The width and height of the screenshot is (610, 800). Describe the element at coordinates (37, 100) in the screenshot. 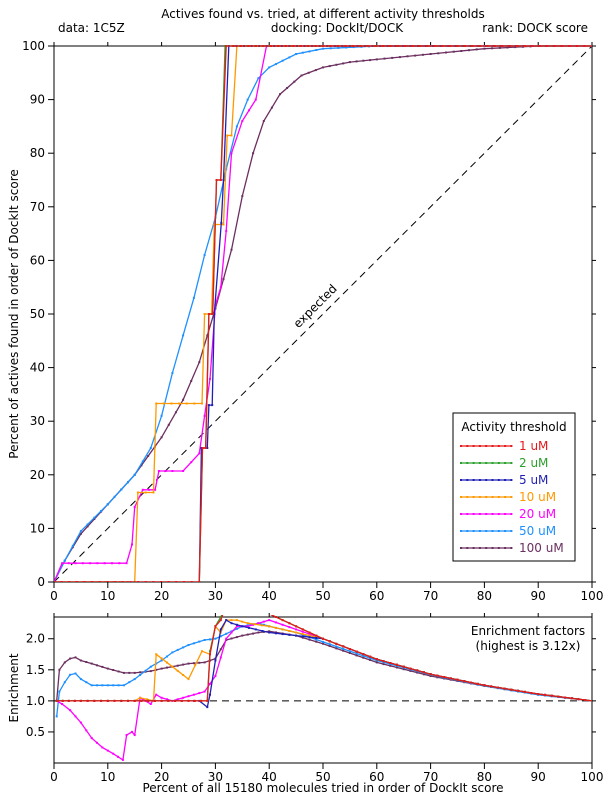

I see `y-tick-label: 90` at that location.